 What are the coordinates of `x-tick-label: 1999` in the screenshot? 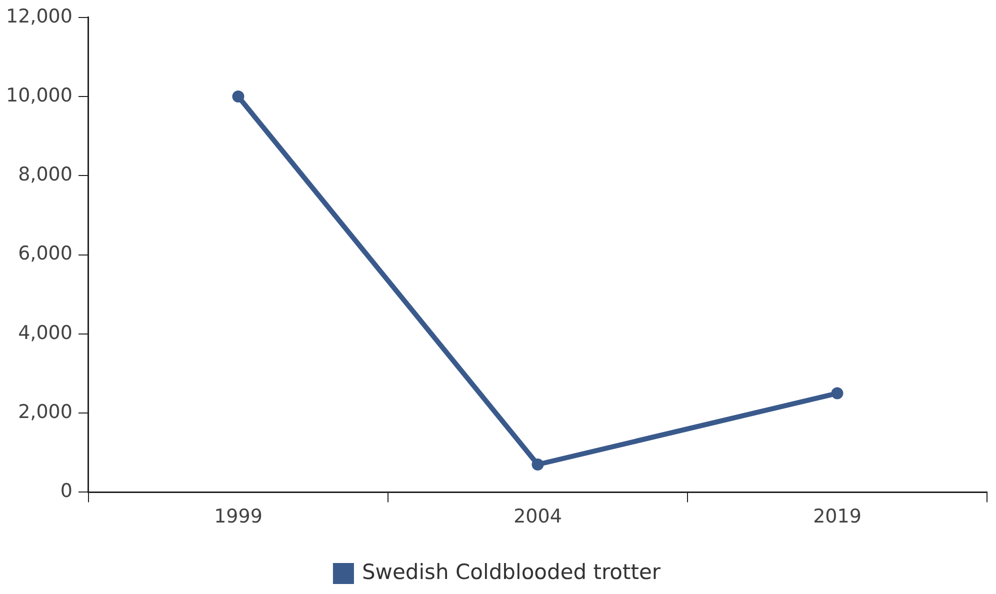 It's located at (238, 517).